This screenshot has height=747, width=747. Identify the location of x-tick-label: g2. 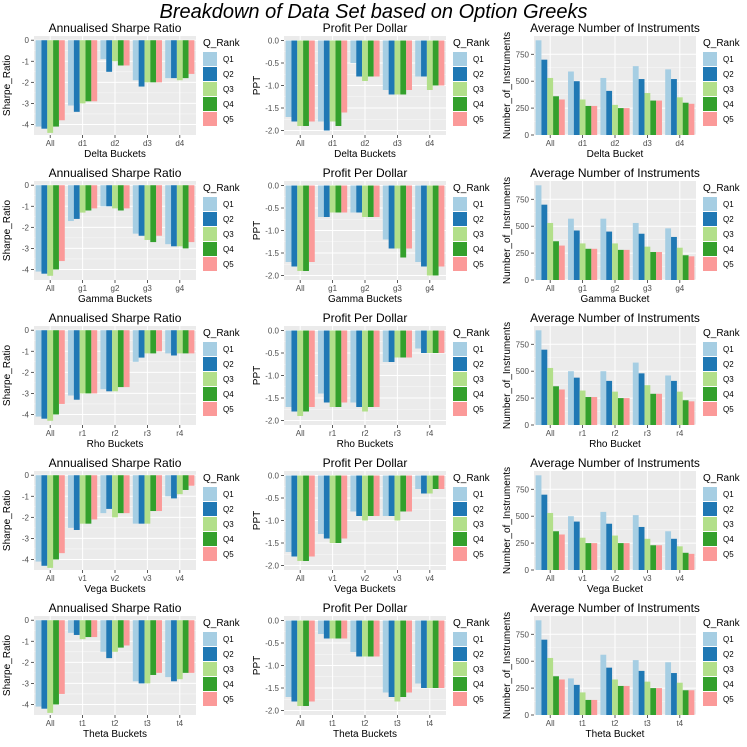
(615, 288).